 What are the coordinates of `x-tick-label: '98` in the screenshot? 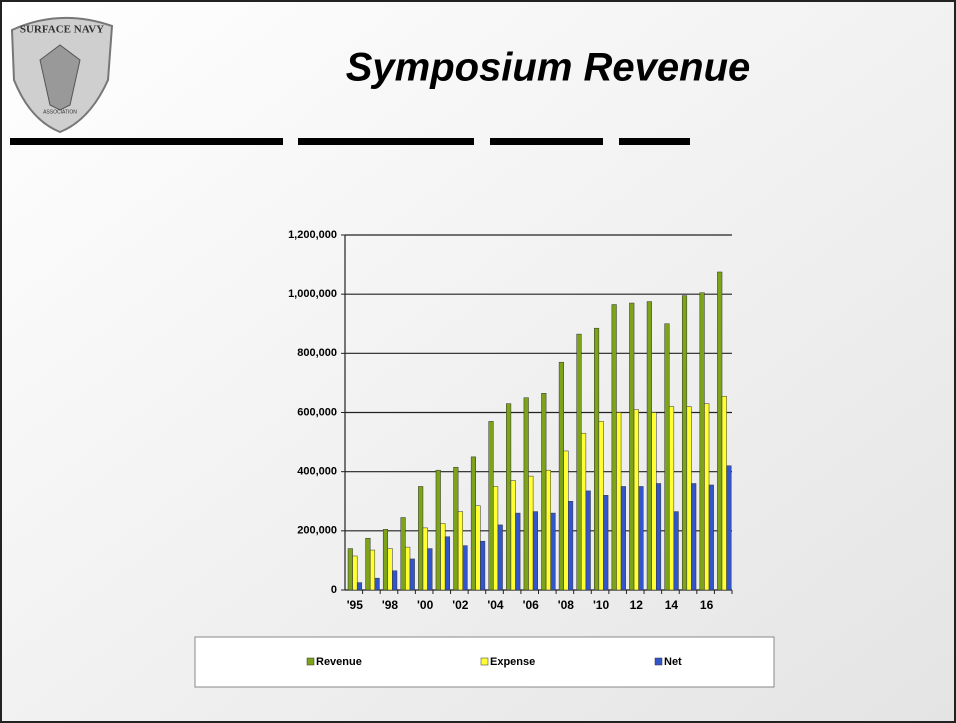 It's located at (390, 605).